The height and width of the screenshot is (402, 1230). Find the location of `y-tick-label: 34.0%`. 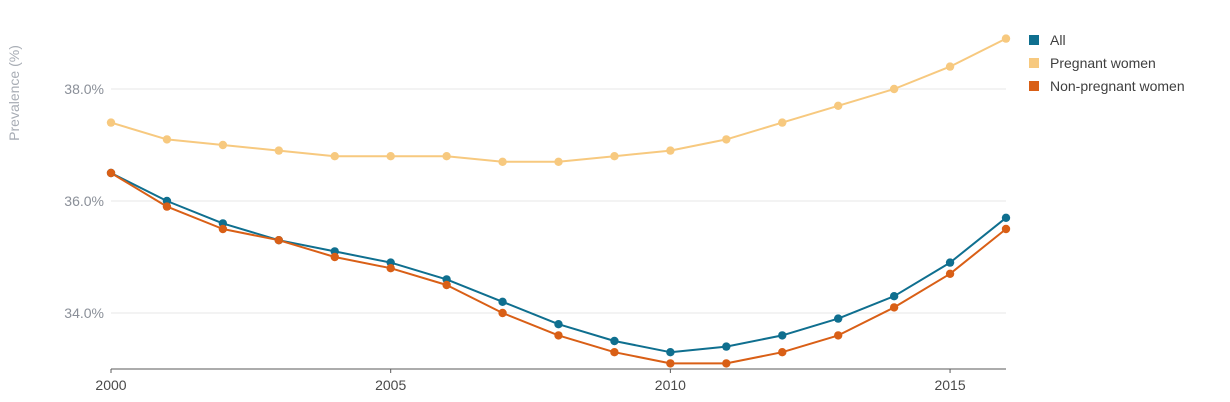

y-tick-label: 34.0% is located at coordinates (84, 313).